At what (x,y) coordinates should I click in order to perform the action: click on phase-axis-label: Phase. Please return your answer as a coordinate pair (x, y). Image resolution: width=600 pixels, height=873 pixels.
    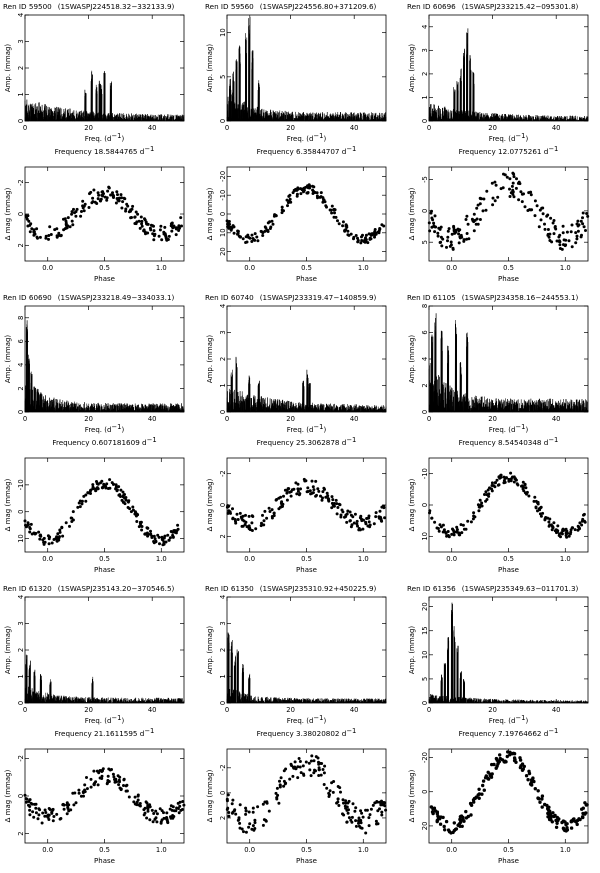
    Looking at the image, I should click on (104, 570).